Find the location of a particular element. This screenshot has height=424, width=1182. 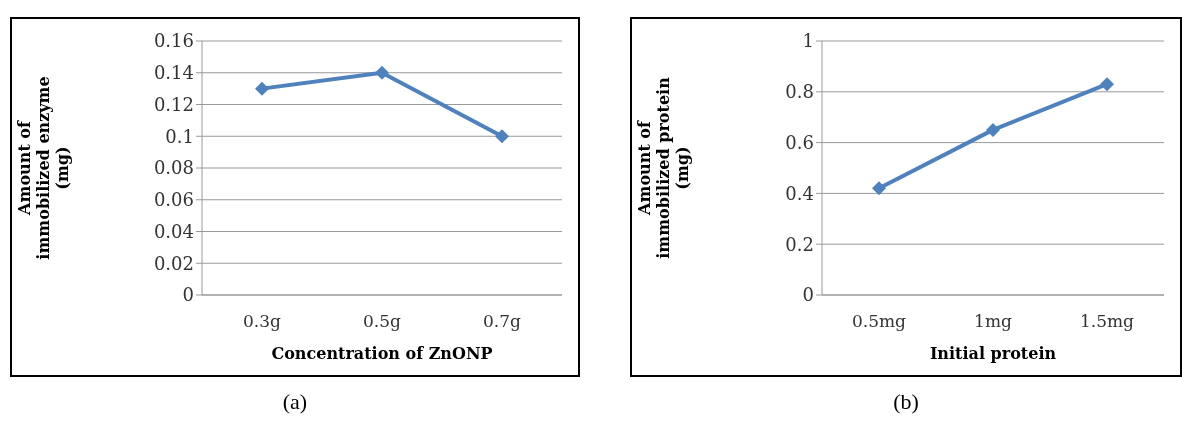

y-tick-label: 0.12 is located at coordinates (173, 104).